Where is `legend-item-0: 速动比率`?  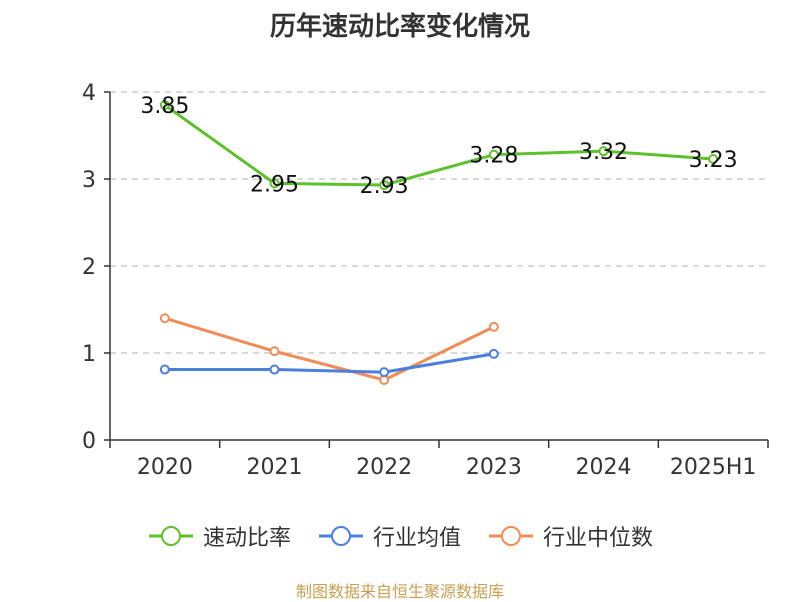 legend-item-0: 速动比率 is located at coordinates (219, 536).